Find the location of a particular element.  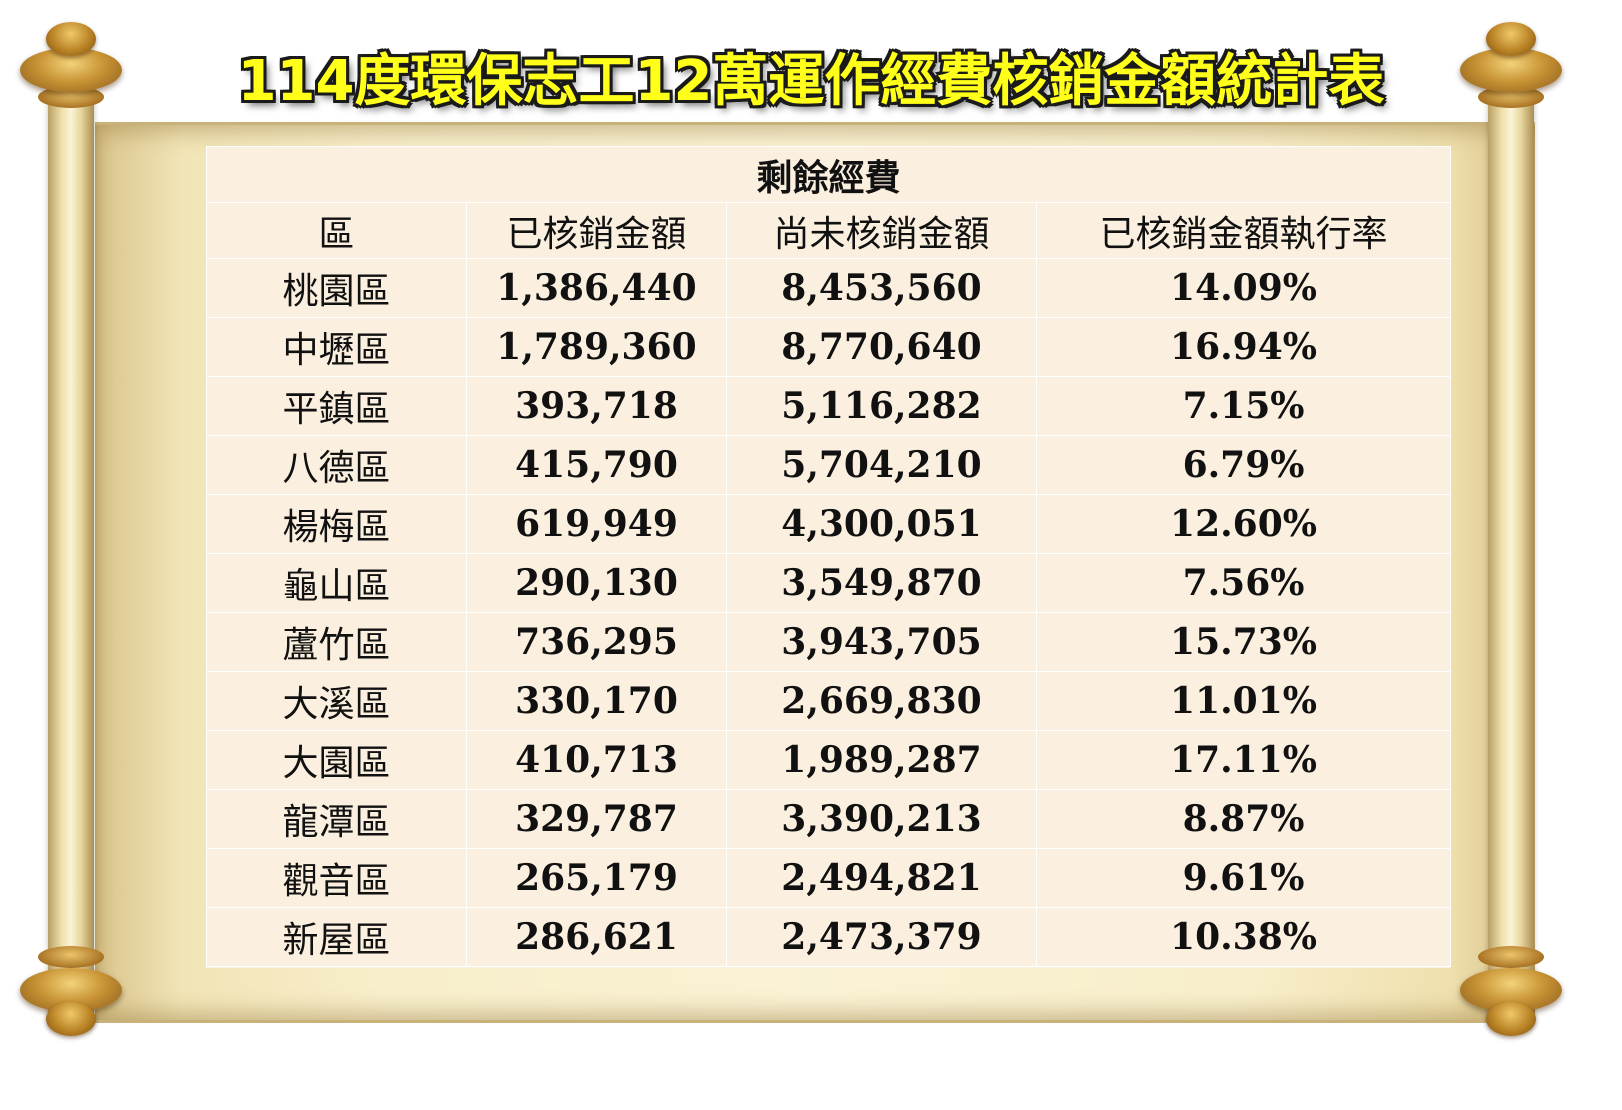

table-row: 桃園區 1,386,440 8,453,560 14.09% is located at coordinates (829, 288).